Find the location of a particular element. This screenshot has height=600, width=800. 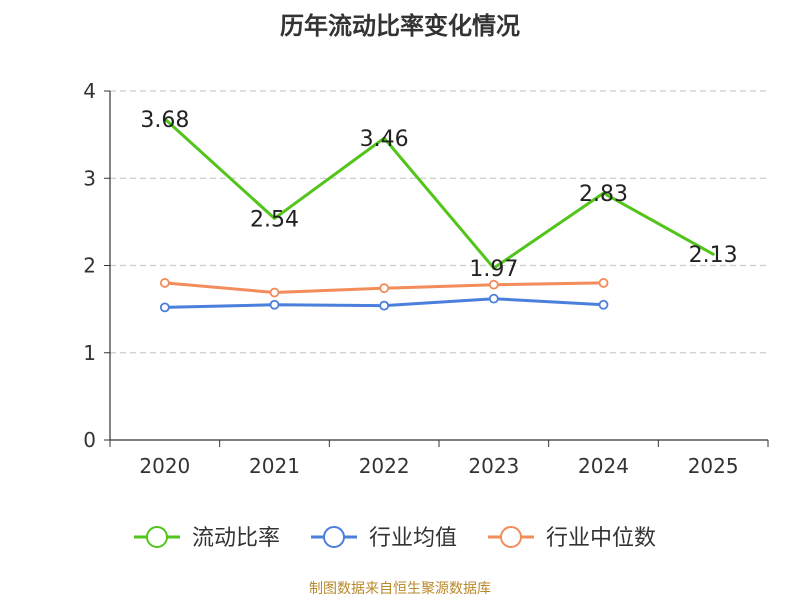

chart-title: 历年流动比率变化情况 is located at coordinates (400, 26).